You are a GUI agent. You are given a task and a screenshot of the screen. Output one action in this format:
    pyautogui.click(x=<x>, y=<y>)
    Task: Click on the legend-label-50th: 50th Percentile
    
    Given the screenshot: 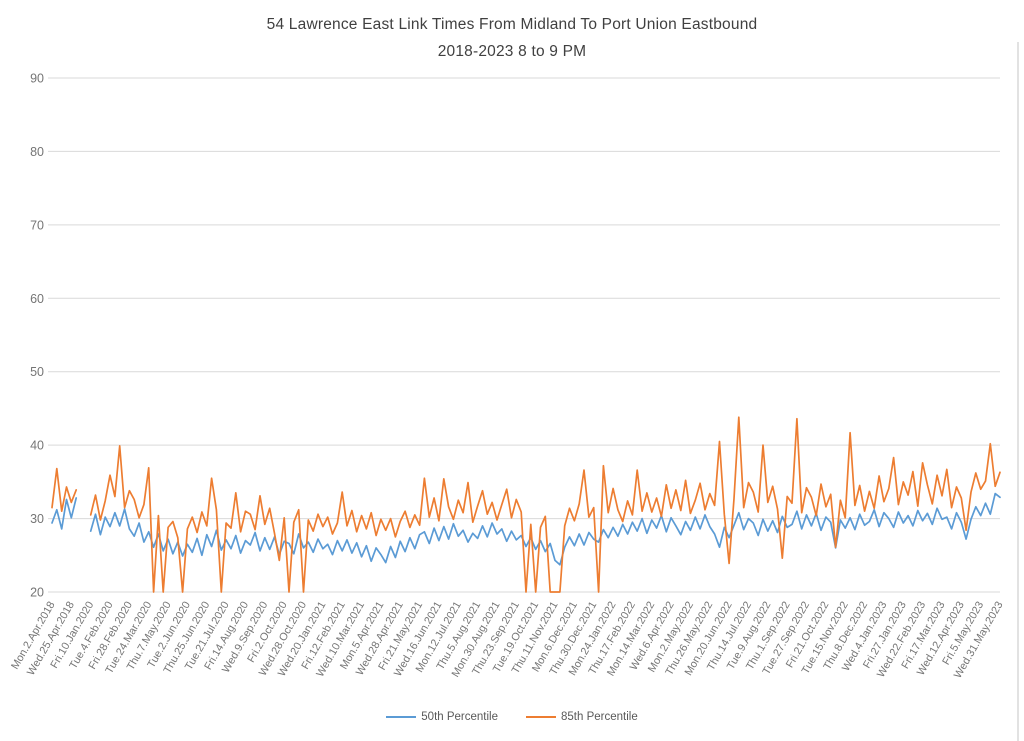 What is the action you would take?
    pyautogui.click(x=459, y=717)
    